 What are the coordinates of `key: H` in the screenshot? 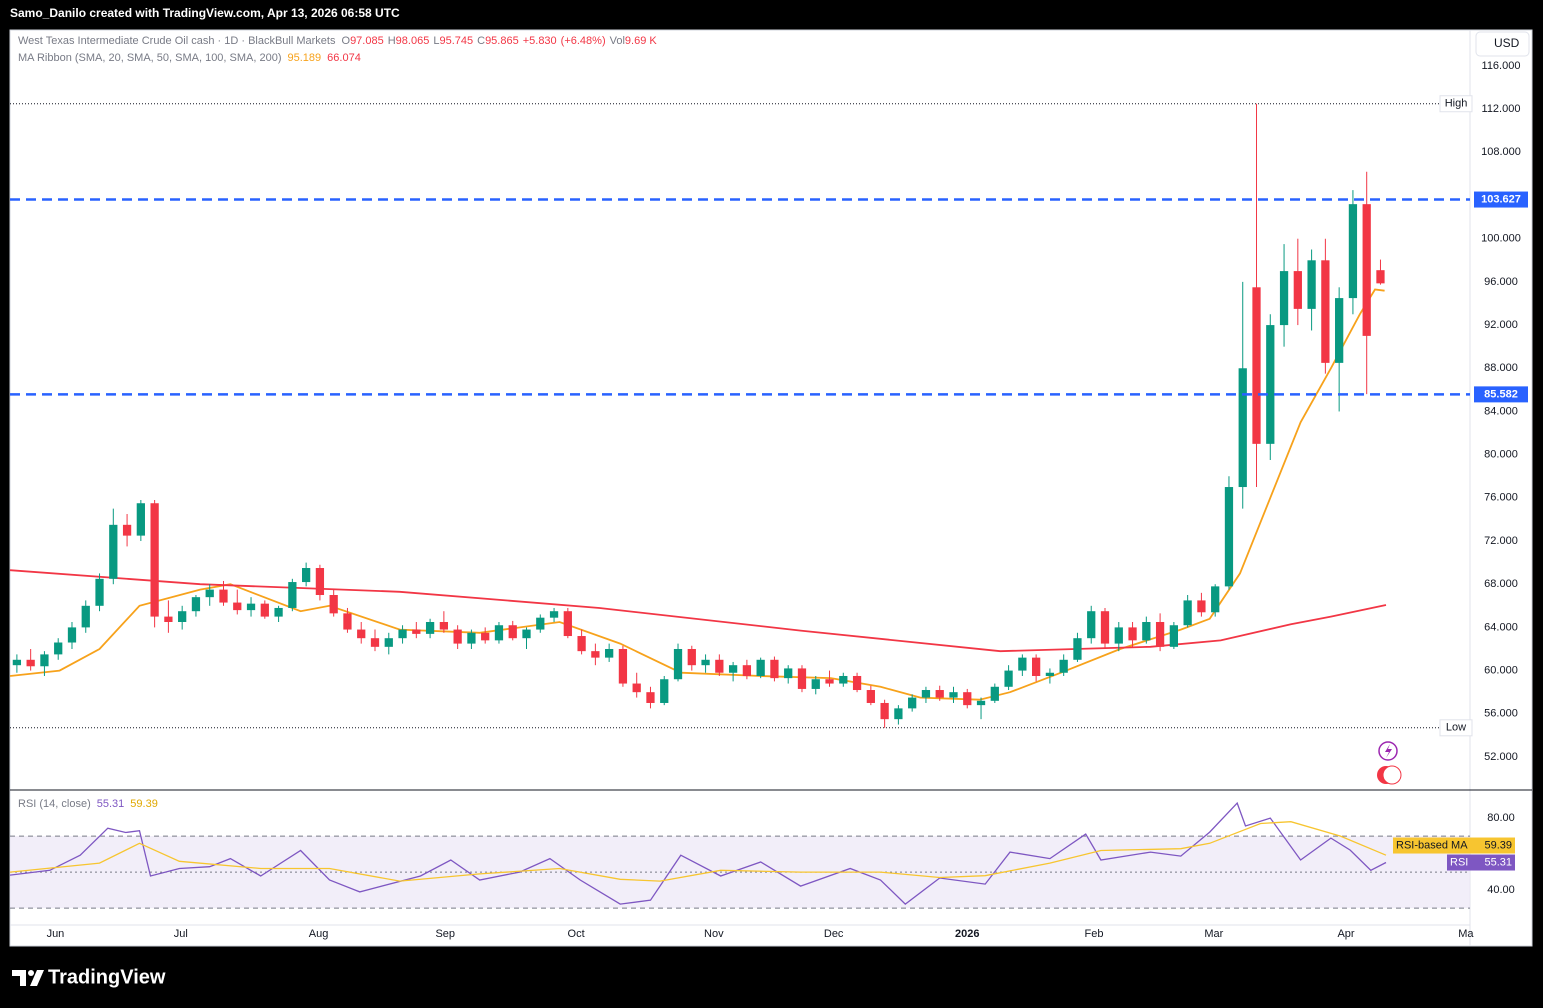 It's located at (392, 41).